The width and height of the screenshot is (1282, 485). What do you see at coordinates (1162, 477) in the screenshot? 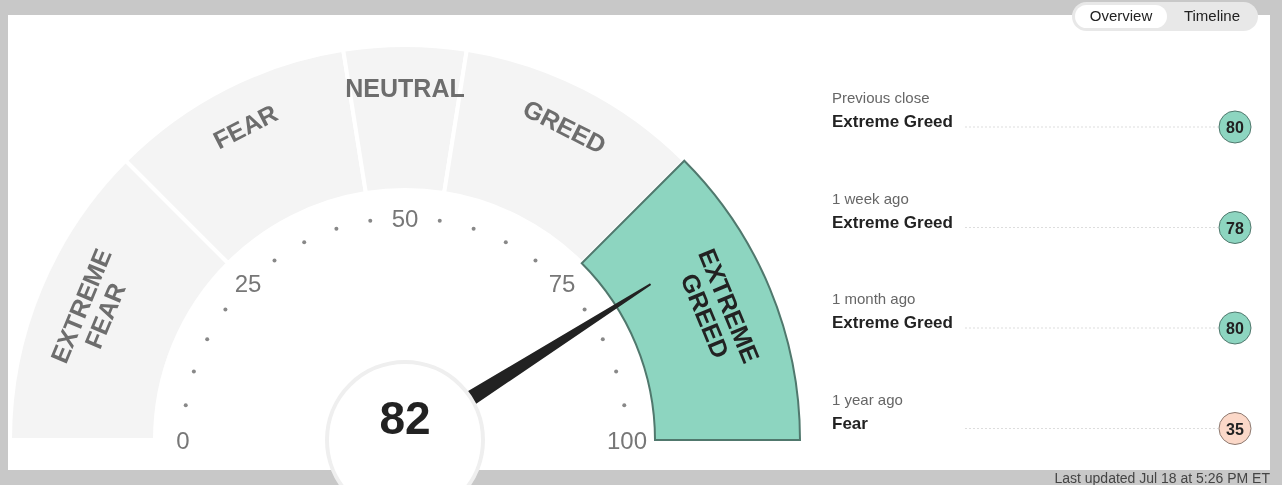
I see `text: Last updated Jul 18 at 5:26 PM ET` at bounding box center [1162, 477].